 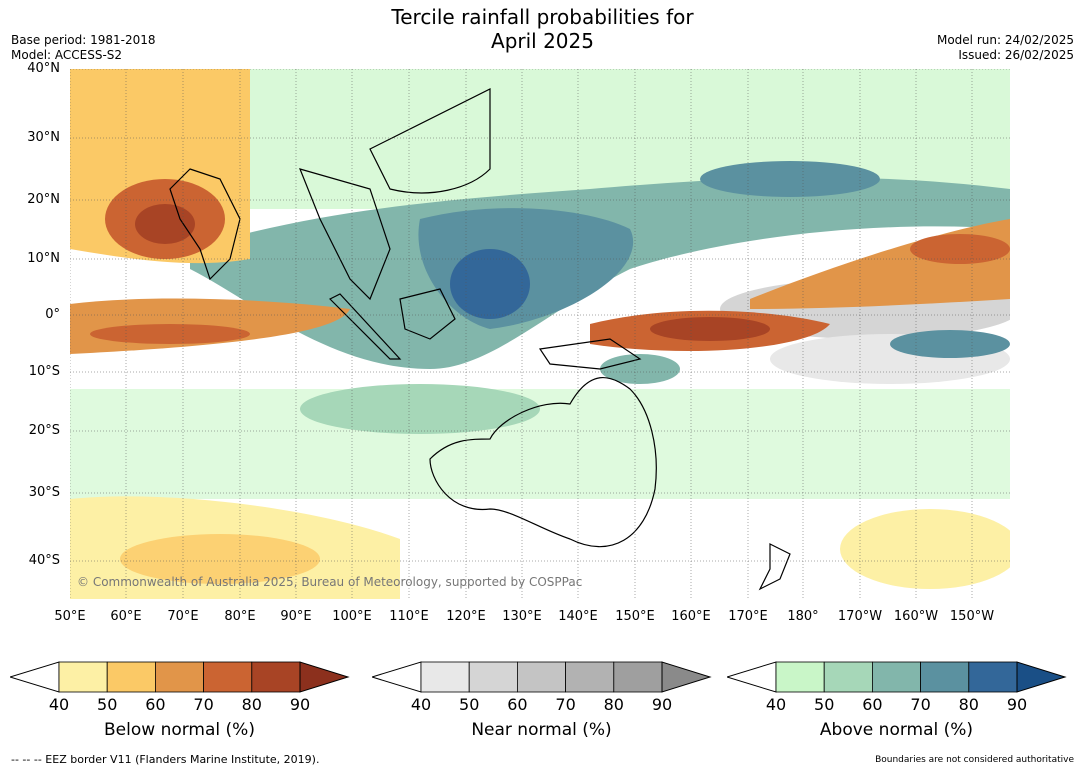 What do you see at coordinates (896, 730) in the screenshot?
I see `colorbar-title: Above normal (%)` at bounding box center [896, 730].